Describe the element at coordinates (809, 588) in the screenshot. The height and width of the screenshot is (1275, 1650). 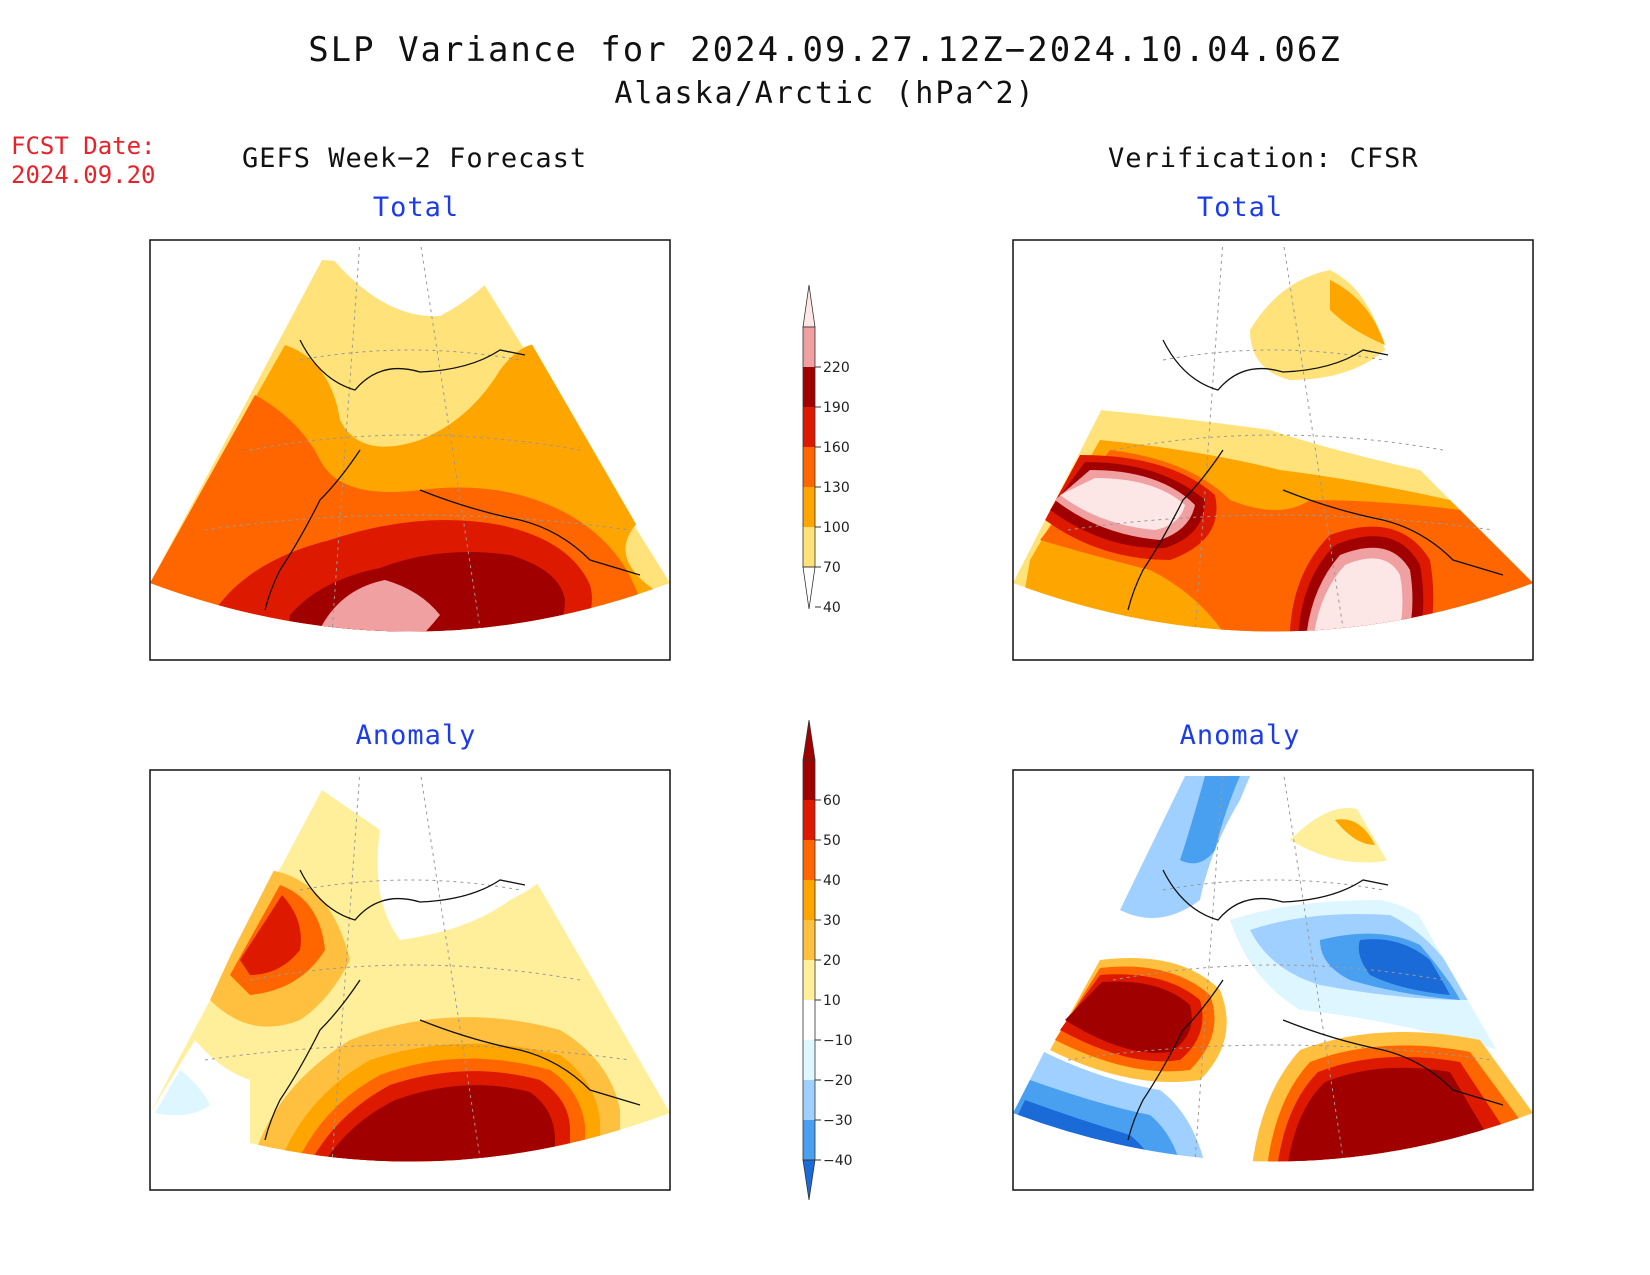
I see `colorbar-total-tip-bottom` at that location.